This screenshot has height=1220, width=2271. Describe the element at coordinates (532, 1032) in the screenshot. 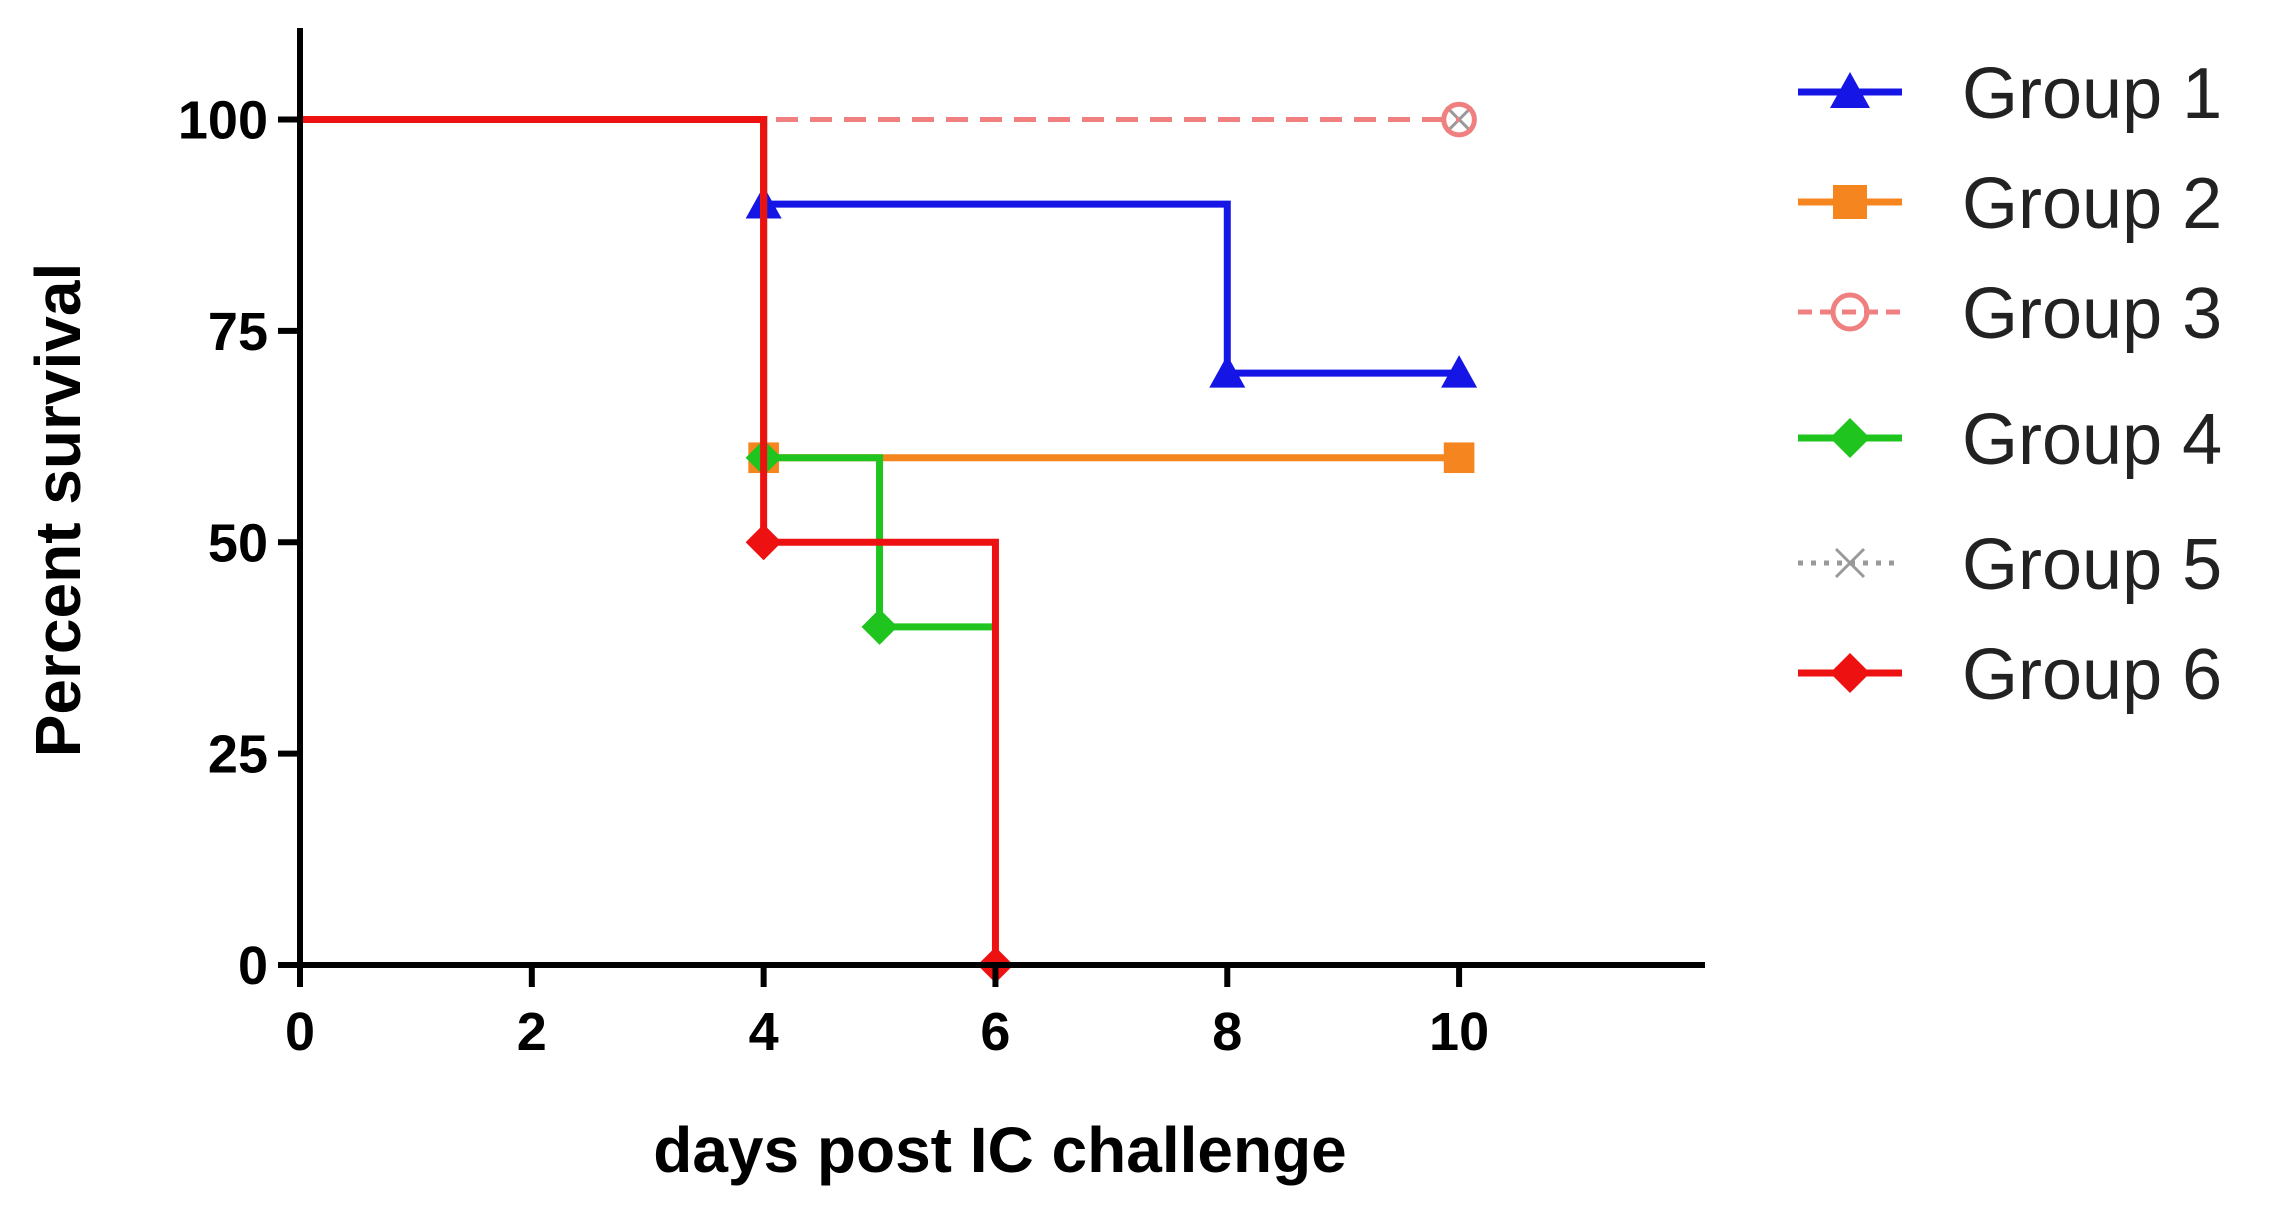

I see `x-tick-label-2: 2` at that location.